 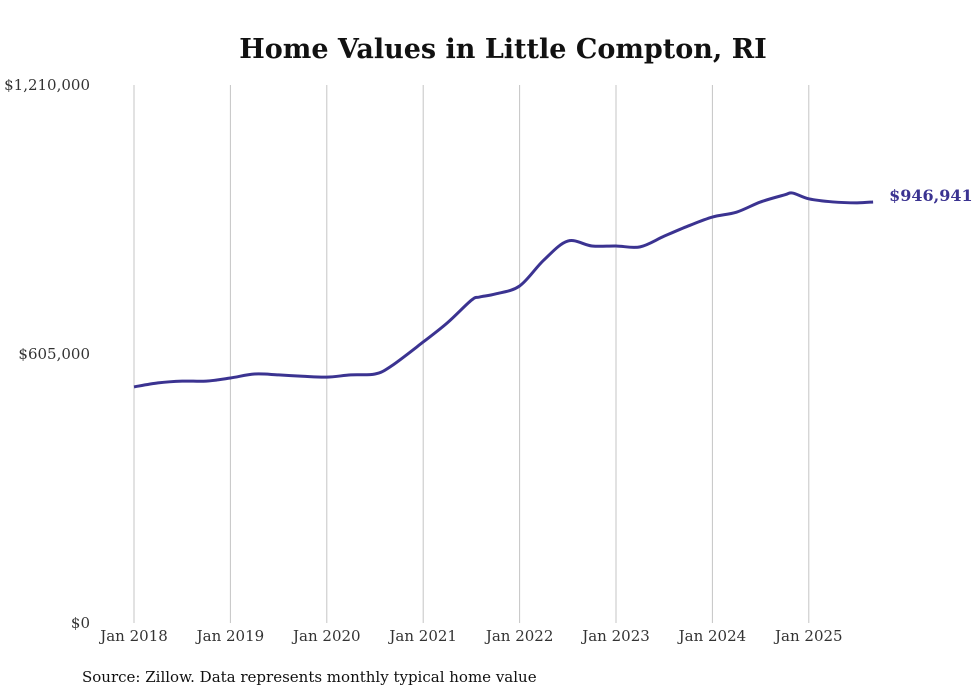 What do you see at coordinates (133, 636) in the screenshot?
I see `x-tick-label: Jan 2018` at bounding box center [133, 636].